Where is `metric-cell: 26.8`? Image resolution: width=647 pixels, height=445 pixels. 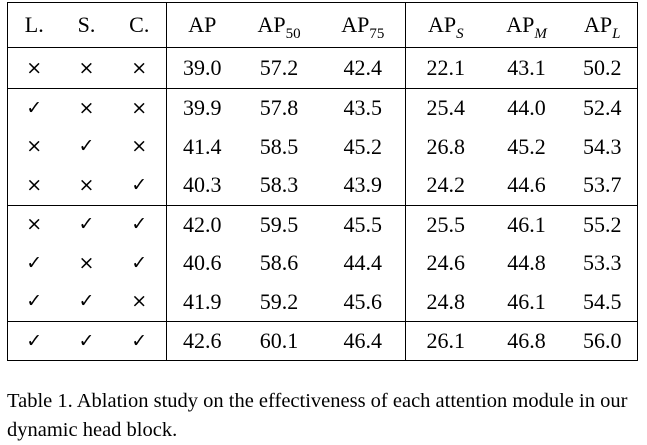 metric-cell: 26.8 is located at coordinates (446, 146).